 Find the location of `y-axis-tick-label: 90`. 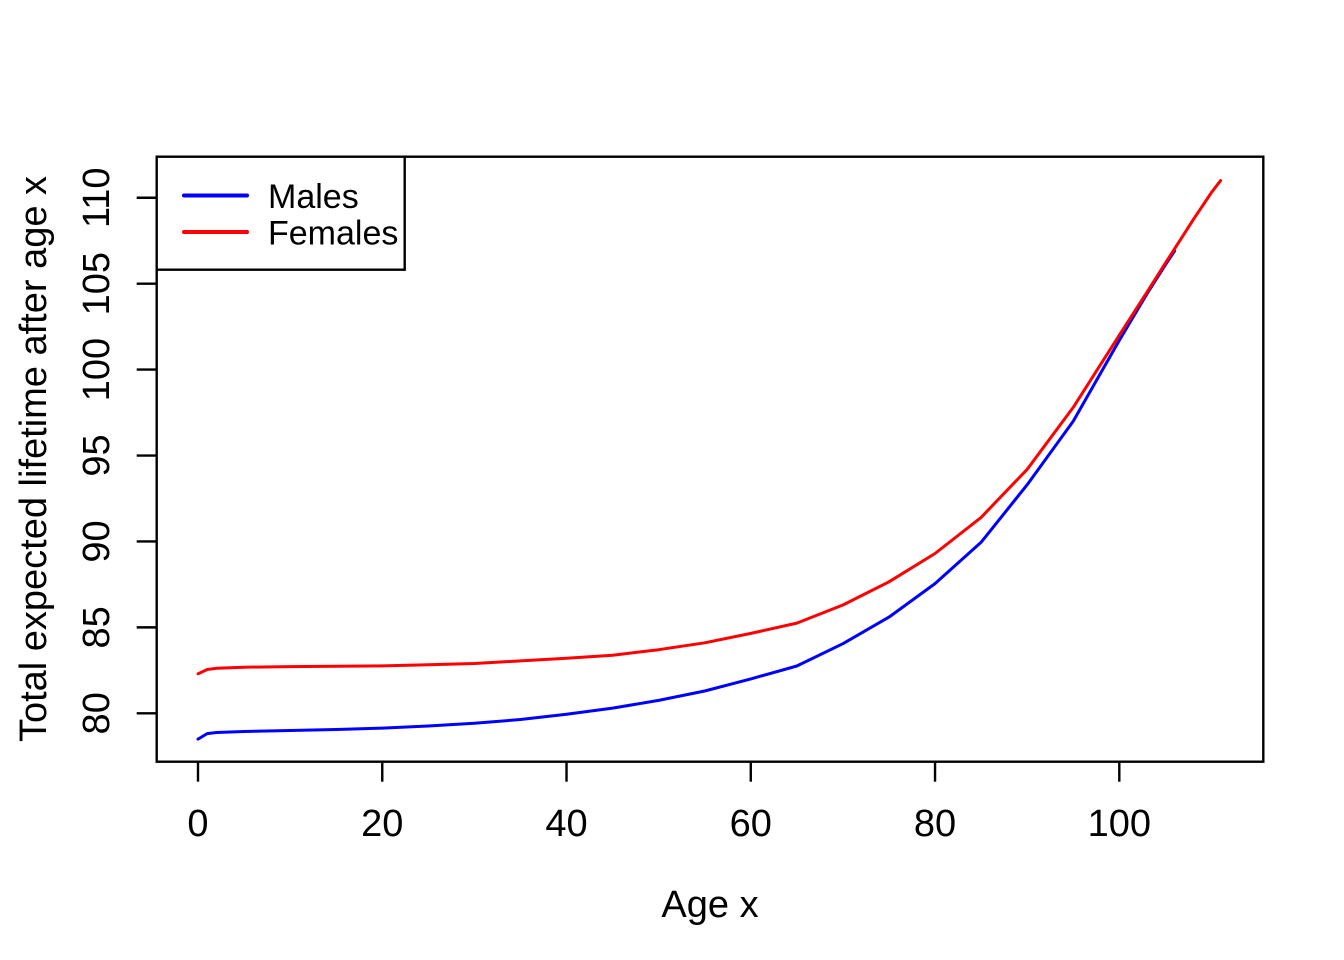

y-axis-tick-label: 90 is located at coordinates (97, 541).